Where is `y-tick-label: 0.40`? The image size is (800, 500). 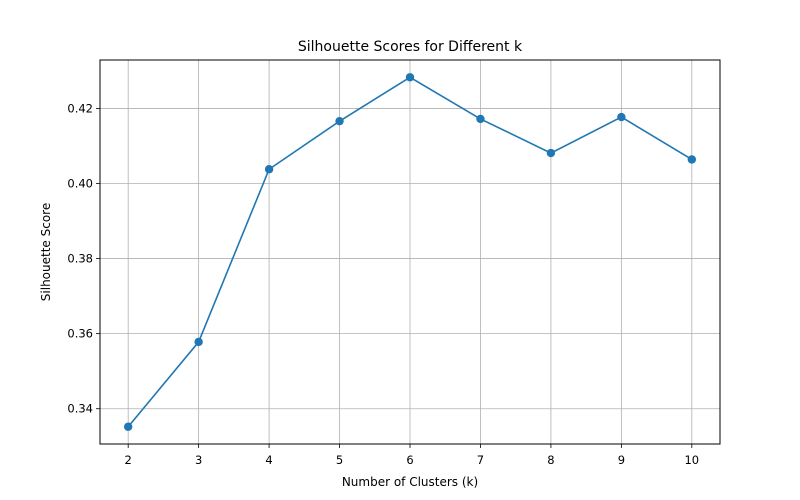 y-tick-label: 0.40 is located at coordinates (80, 183).